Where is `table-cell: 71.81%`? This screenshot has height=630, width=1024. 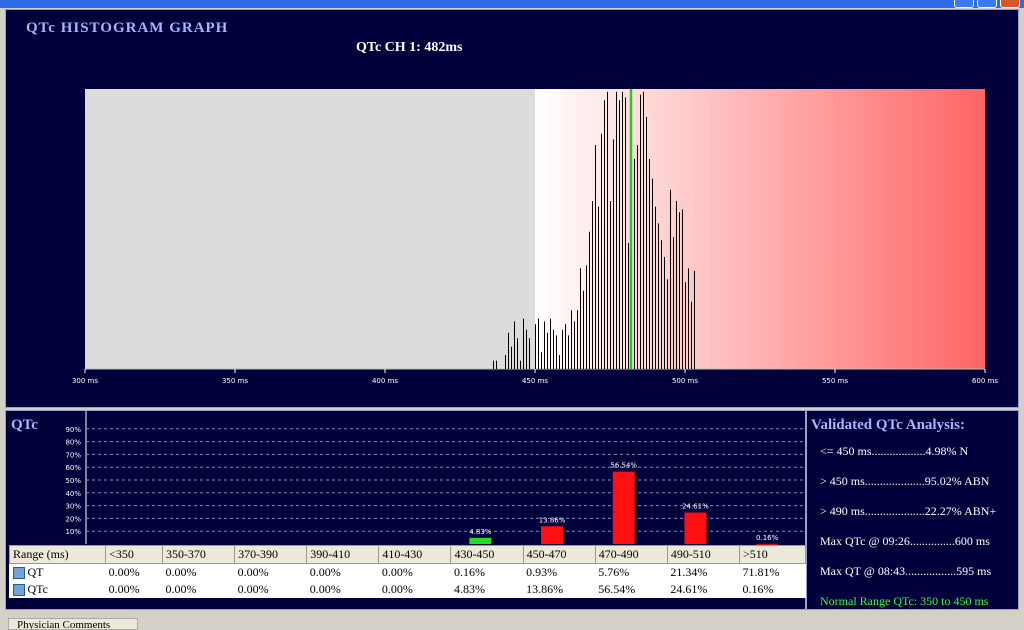 table-cell: 71.81% is located at coordinates (761, 572).